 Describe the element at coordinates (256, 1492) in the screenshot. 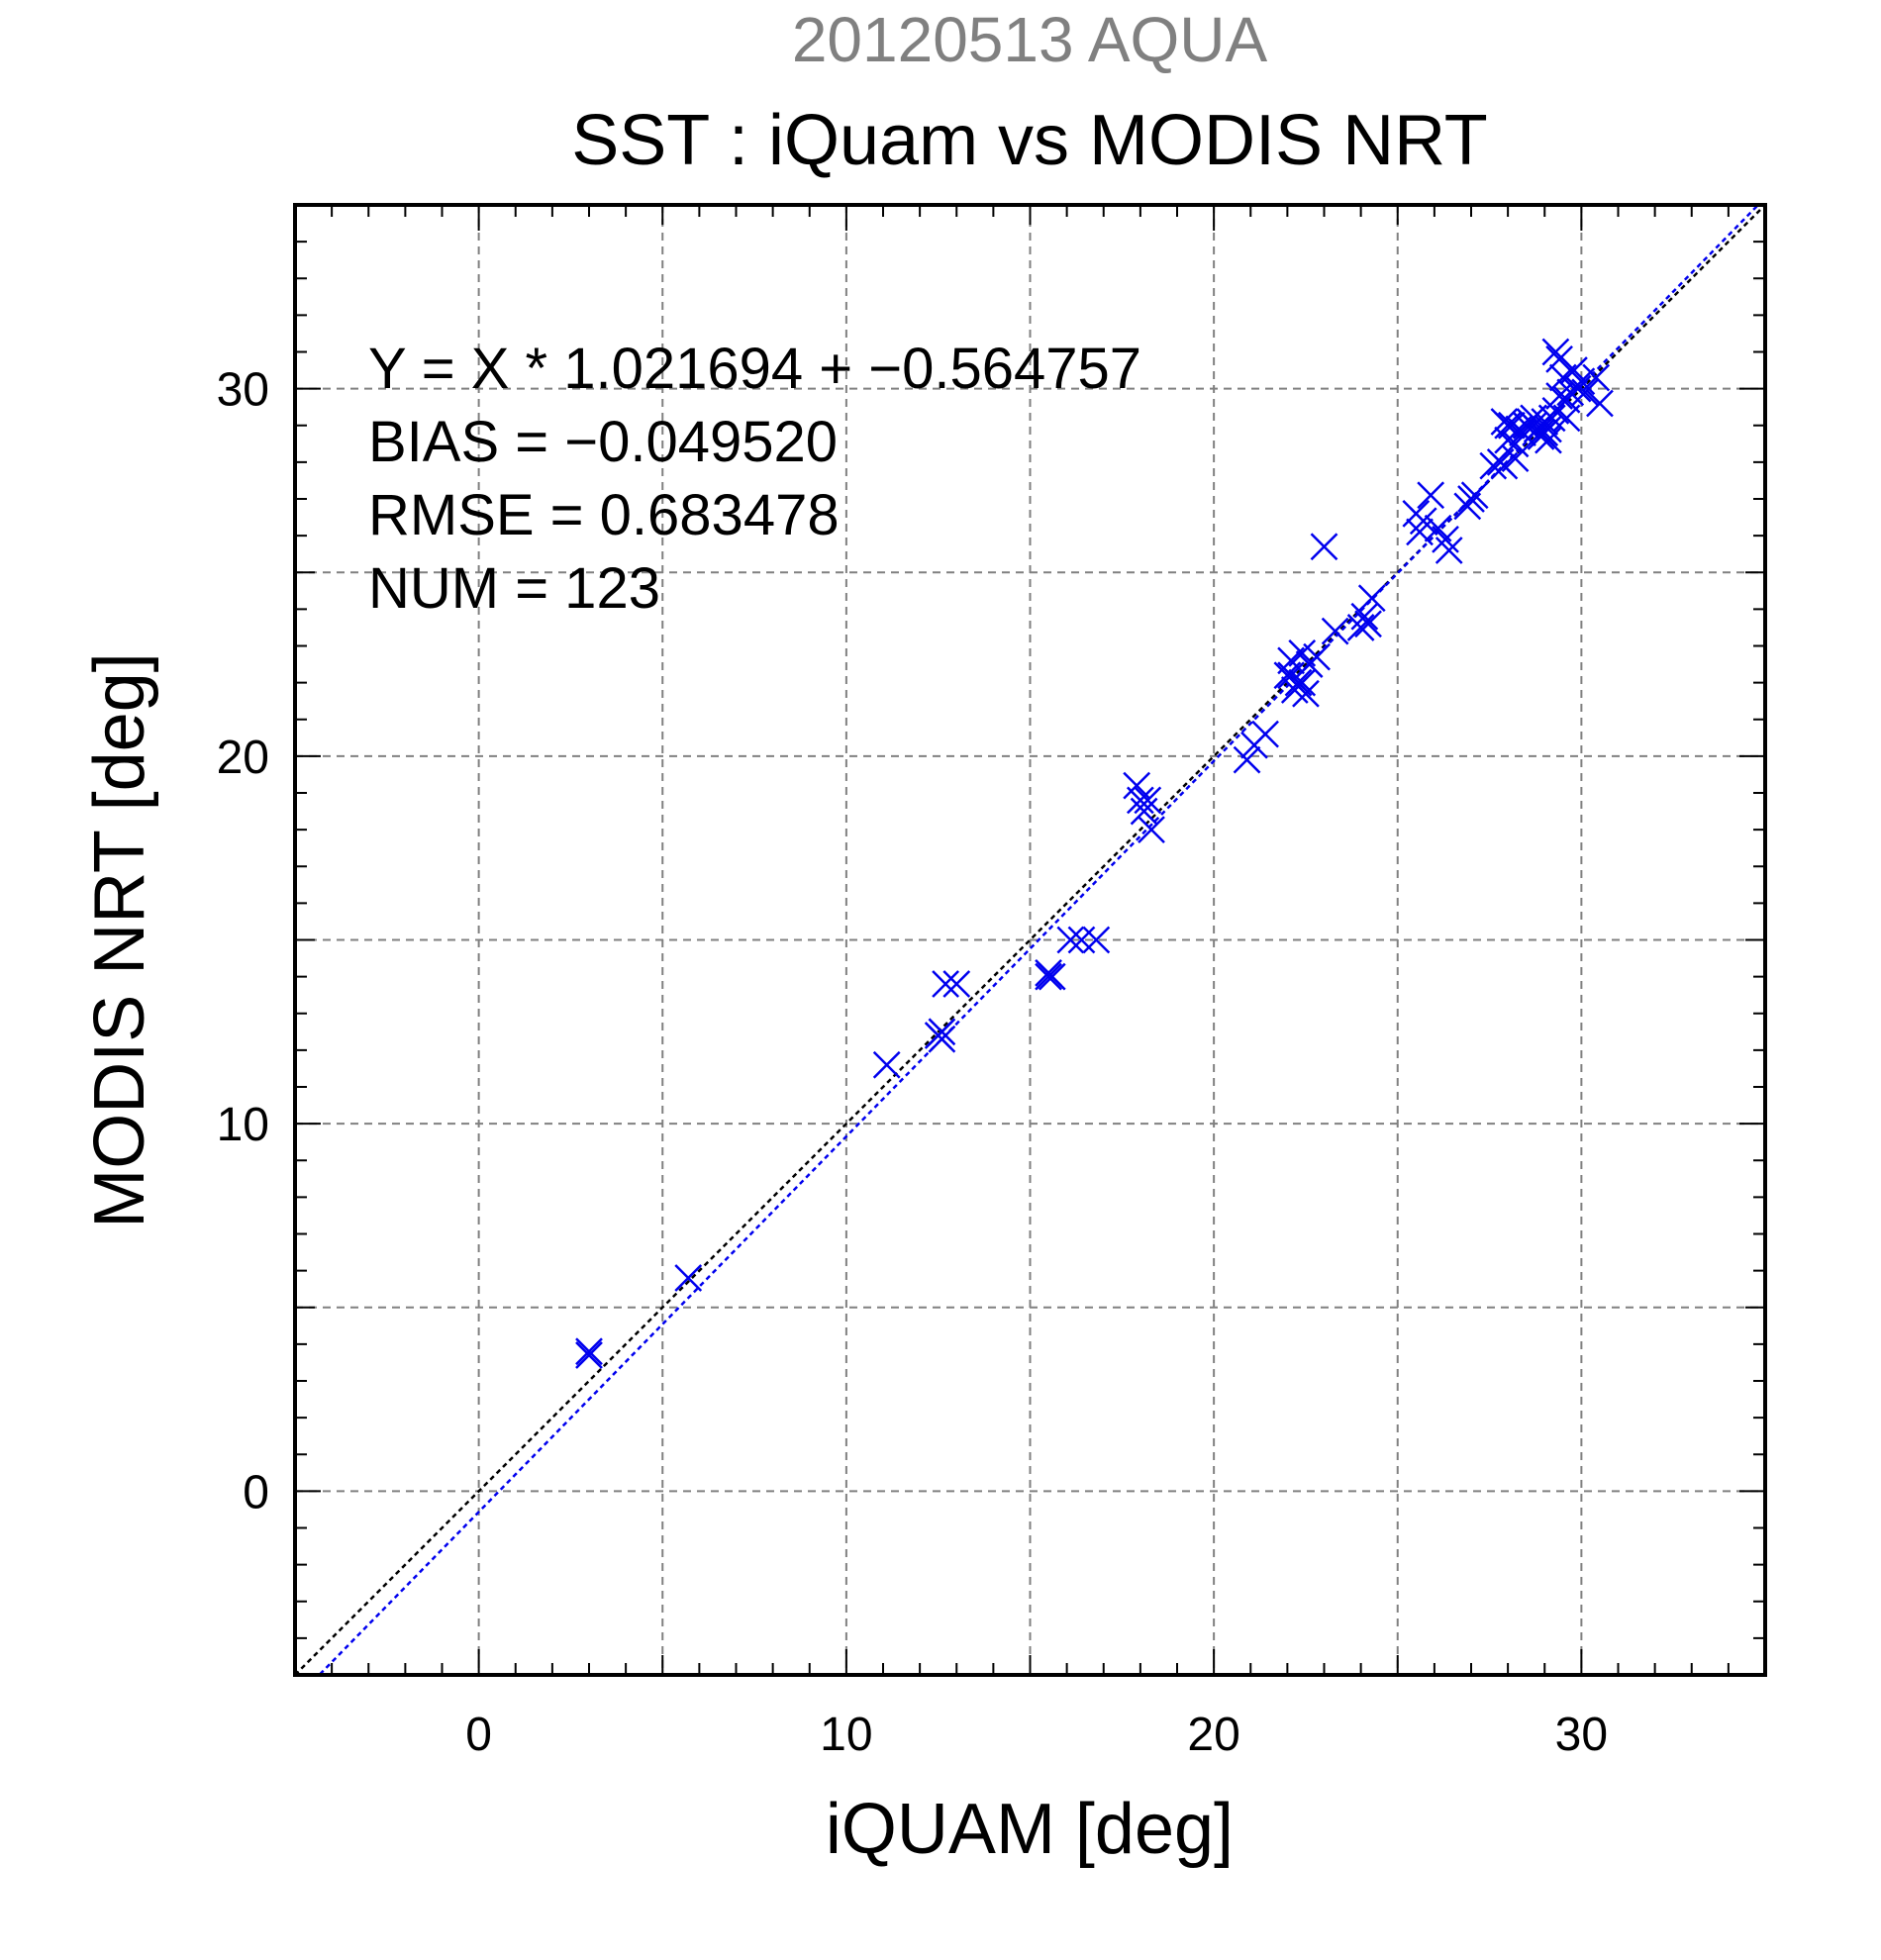

I see `y-tick-label: 0` at that location.